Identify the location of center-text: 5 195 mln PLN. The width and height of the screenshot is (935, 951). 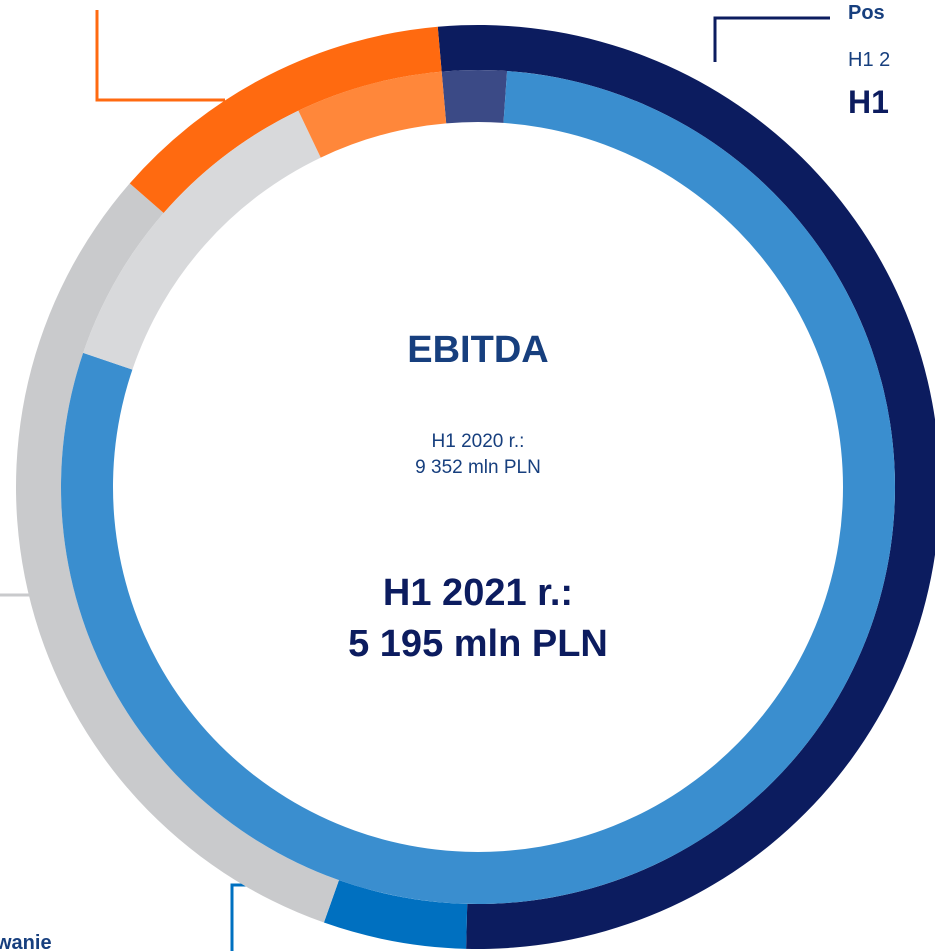
(478, 644).